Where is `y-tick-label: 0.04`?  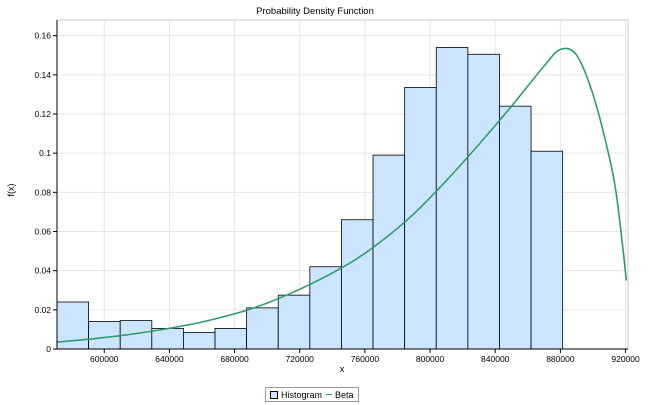 y-tick-label: 0.04 is located at coordinates (42, 271).